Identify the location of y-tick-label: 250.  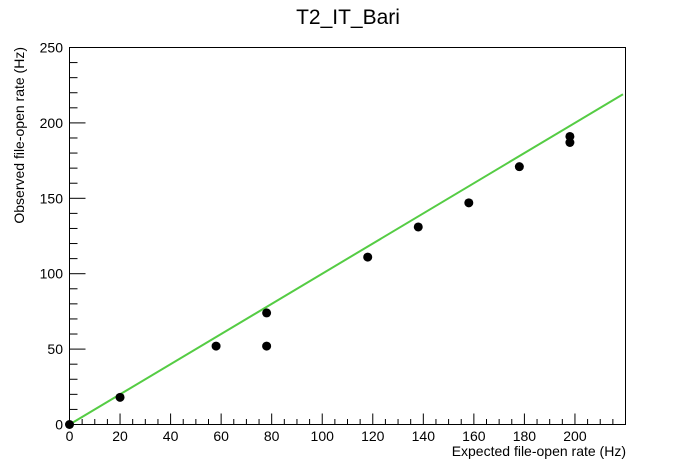
(52, 48).